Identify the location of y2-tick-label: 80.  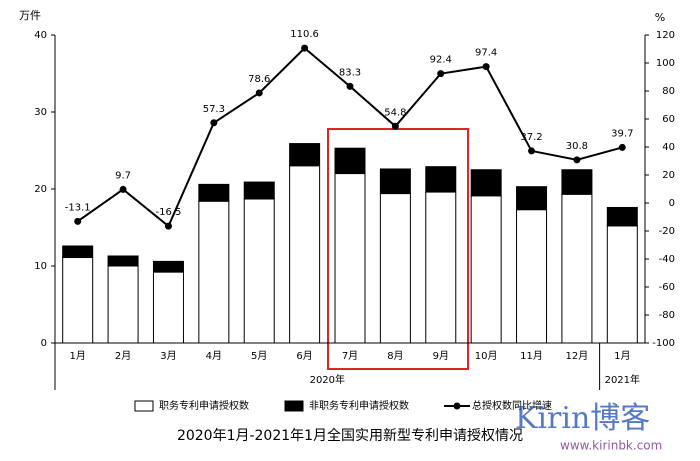
(668, 91).